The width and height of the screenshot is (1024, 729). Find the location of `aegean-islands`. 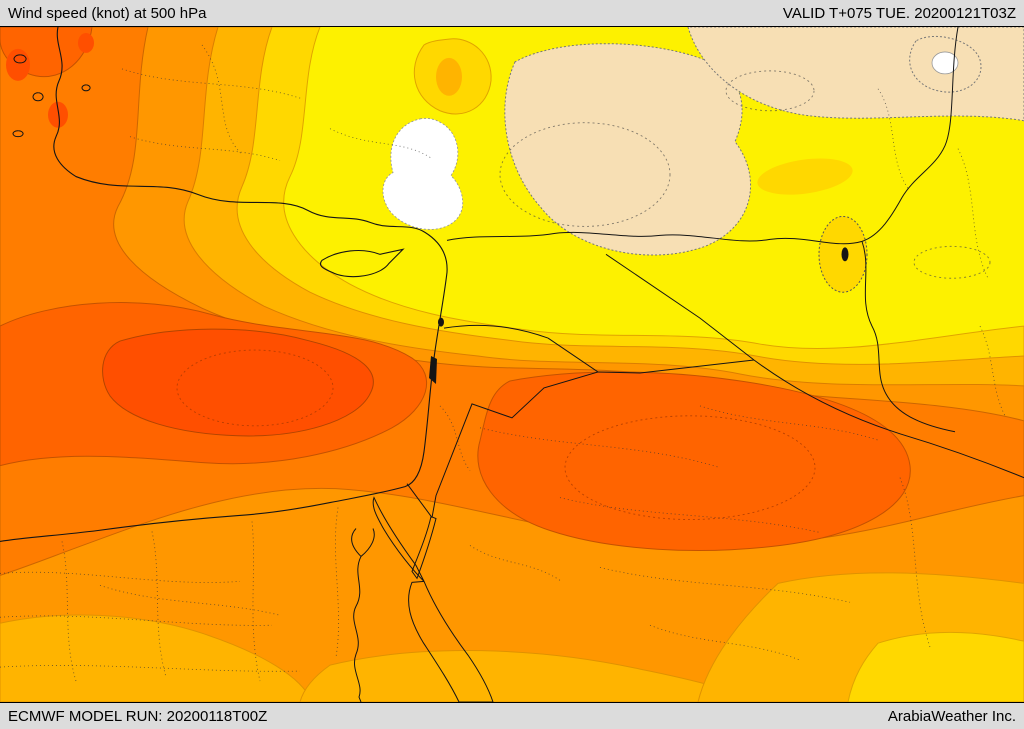

aegean-islands is located at coordinates (51, 96).